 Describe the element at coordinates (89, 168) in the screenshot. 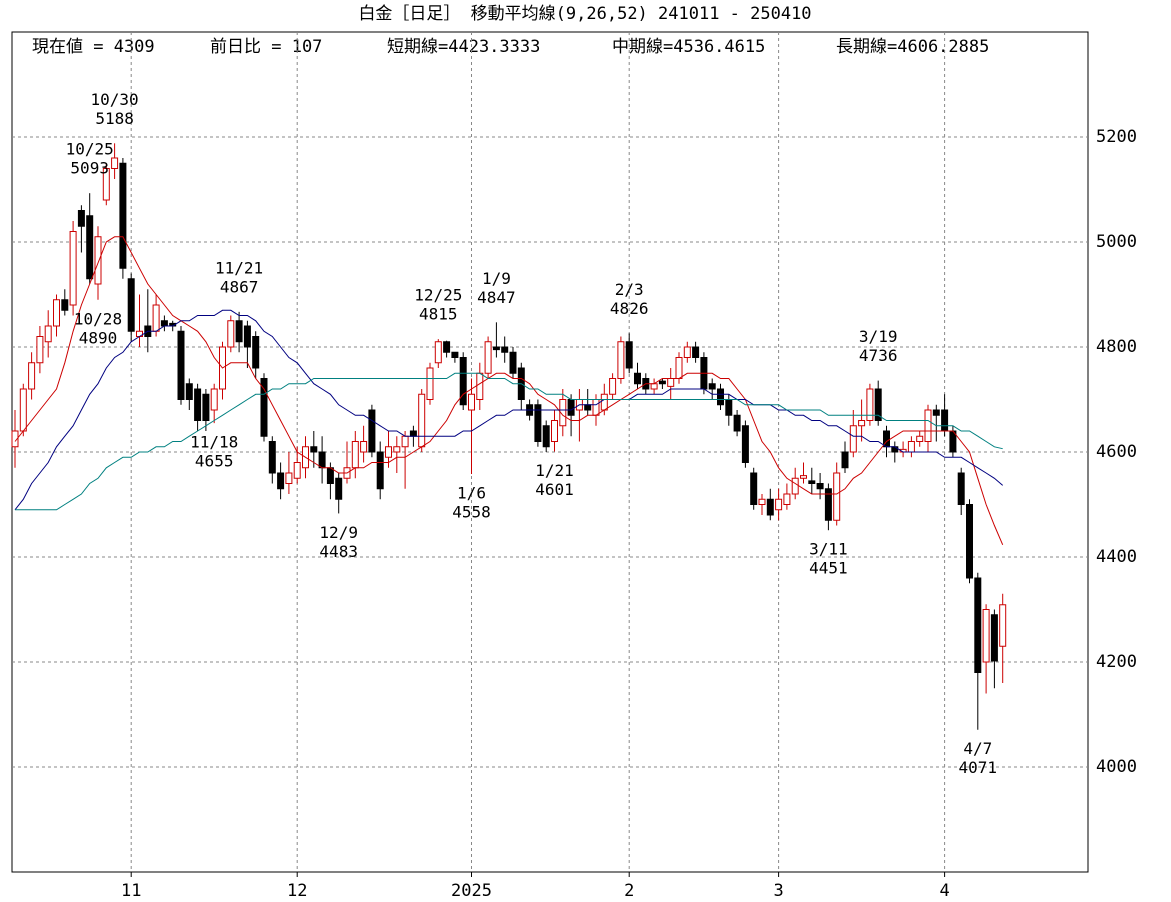

I see `annotation-value: 5093` at that location.